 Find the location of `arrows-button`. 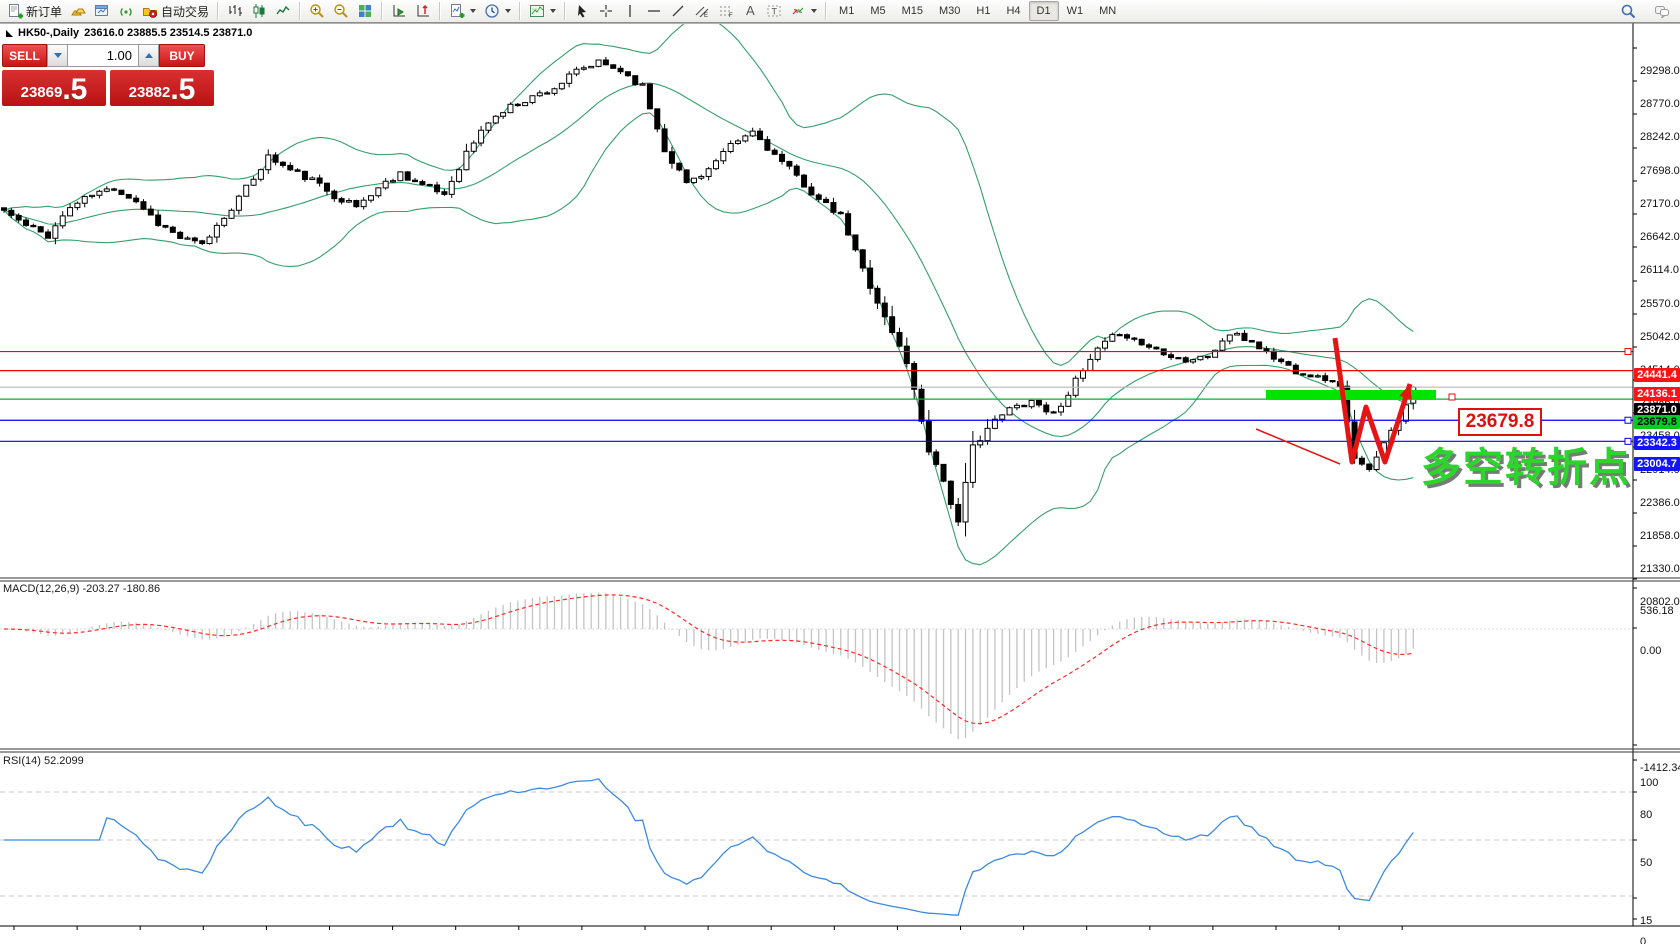

arrows-button is located at coordinates (803, 11).